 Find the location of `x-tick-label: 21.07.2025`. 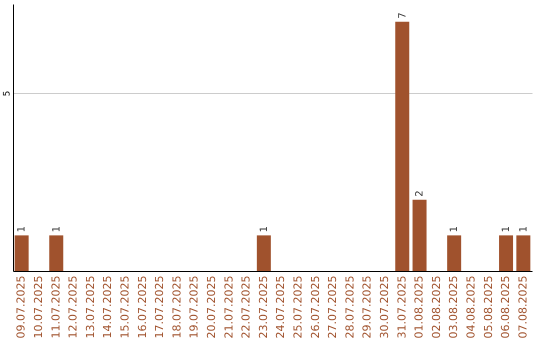

x-tick-label: 21.07.2025 is located at coordinates (229, 307).